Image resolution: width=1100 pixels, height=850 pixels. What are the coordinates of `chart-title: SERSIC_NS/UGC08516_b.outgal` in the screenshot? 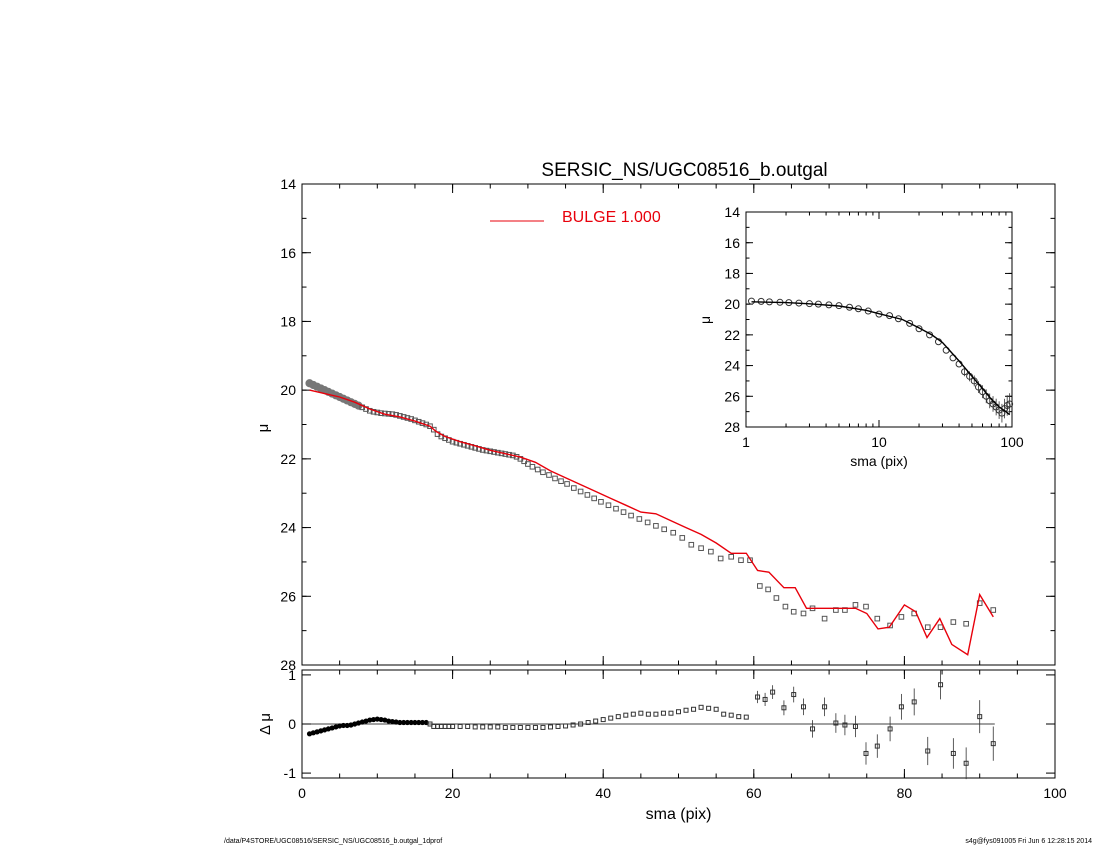 It's located at (684, 170).